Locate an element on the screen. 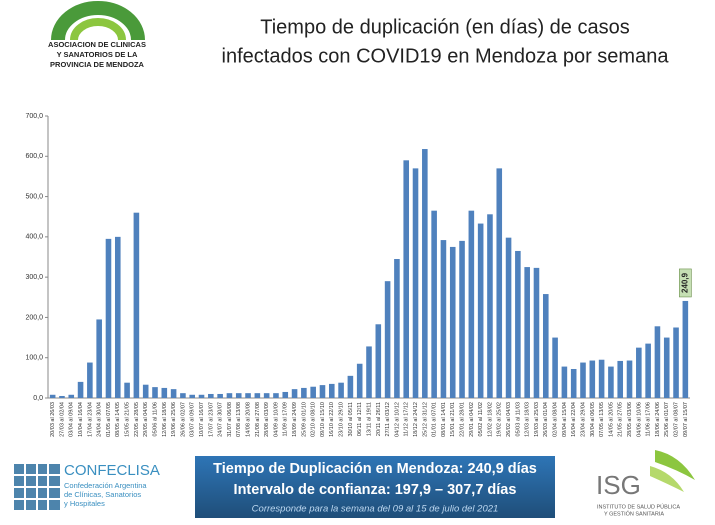  x-tick-label: 23/10 al 29/10 is located at coordinates (342, 419).